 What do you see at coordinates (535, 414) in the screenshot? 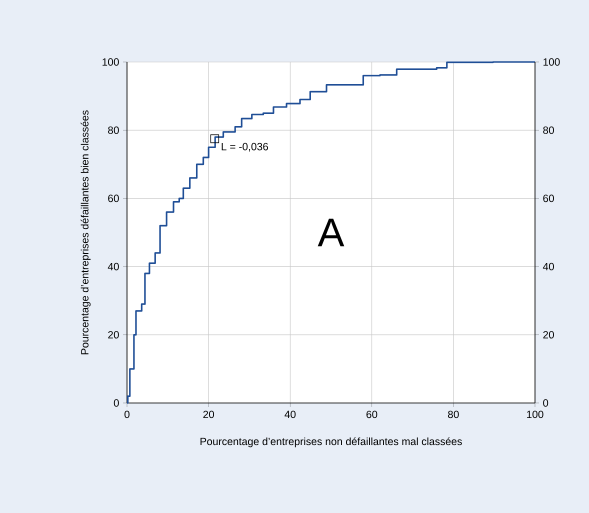
I see `x-tick-label: 100` at bounding box center [535, 414].